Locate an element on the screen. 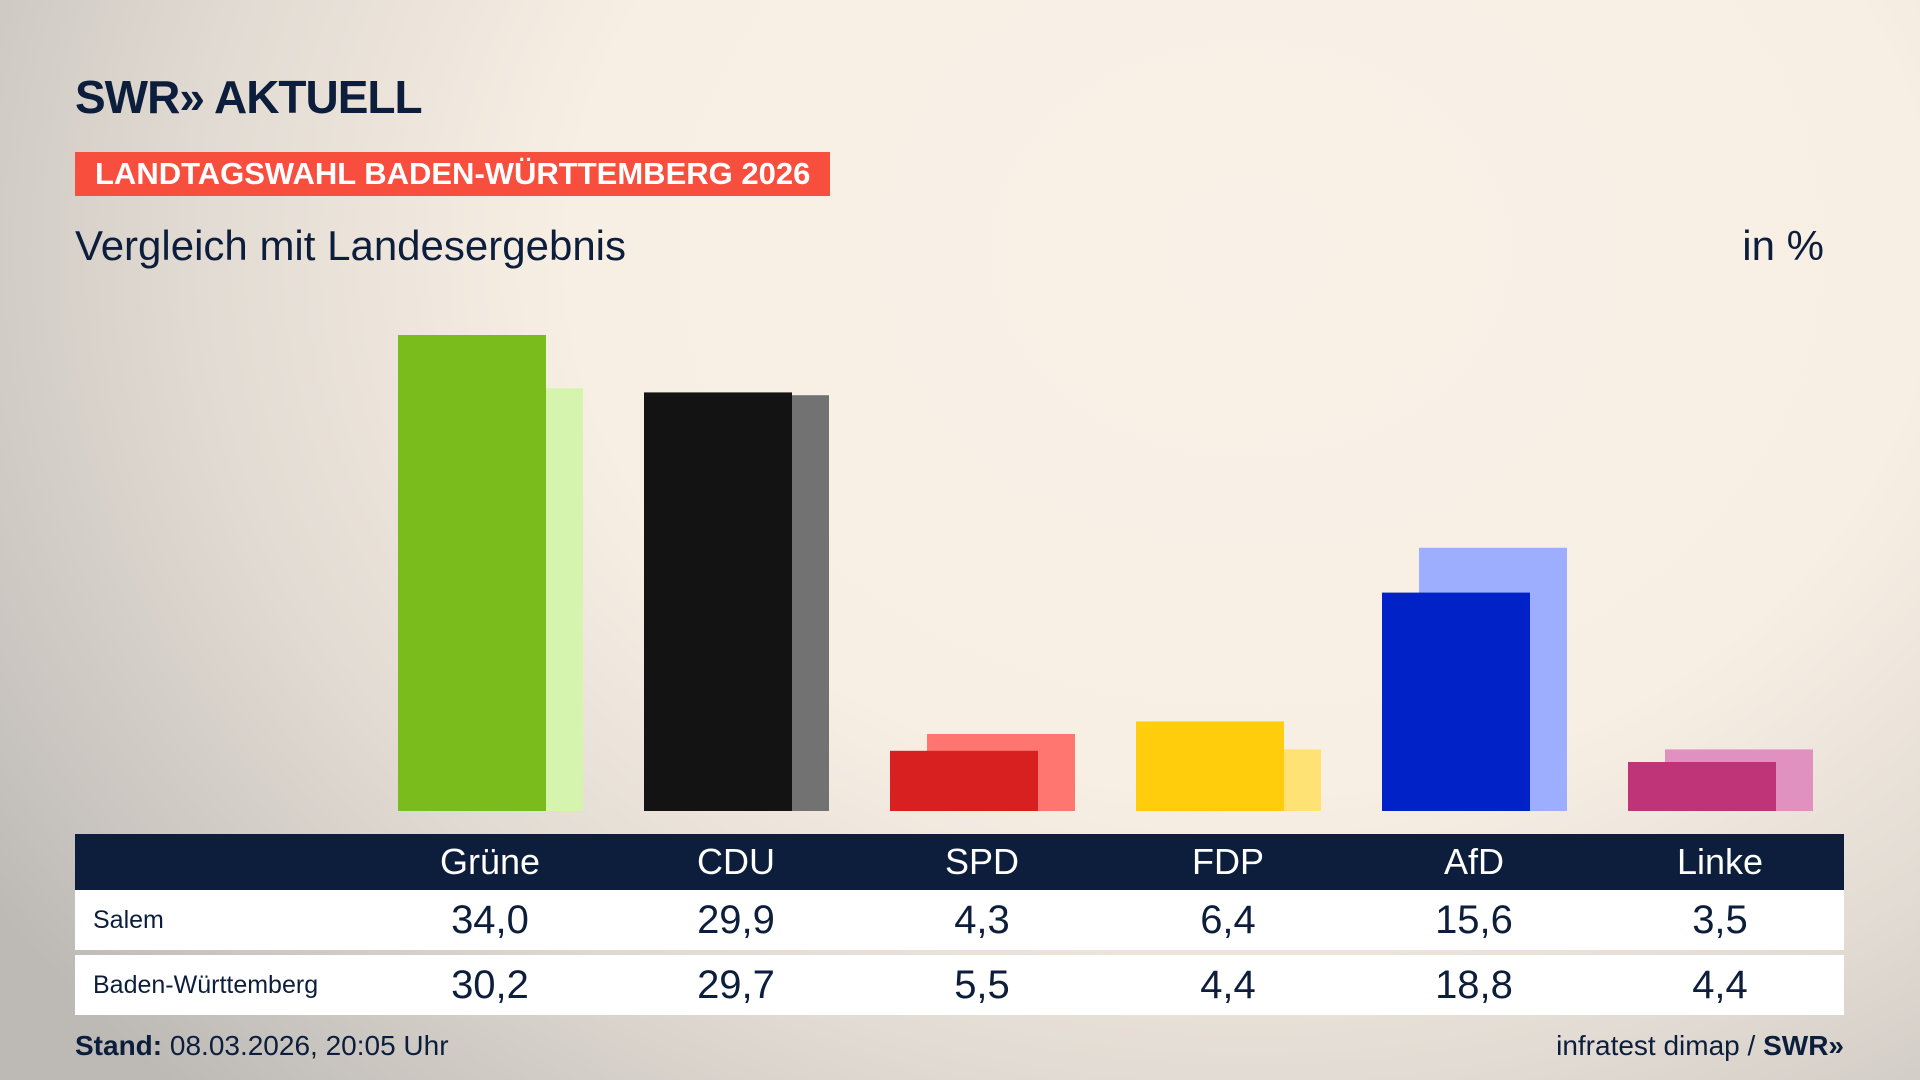 This screenshot has width=1920, height=1080. bar-local-grne is located at coordinates (472, 573).